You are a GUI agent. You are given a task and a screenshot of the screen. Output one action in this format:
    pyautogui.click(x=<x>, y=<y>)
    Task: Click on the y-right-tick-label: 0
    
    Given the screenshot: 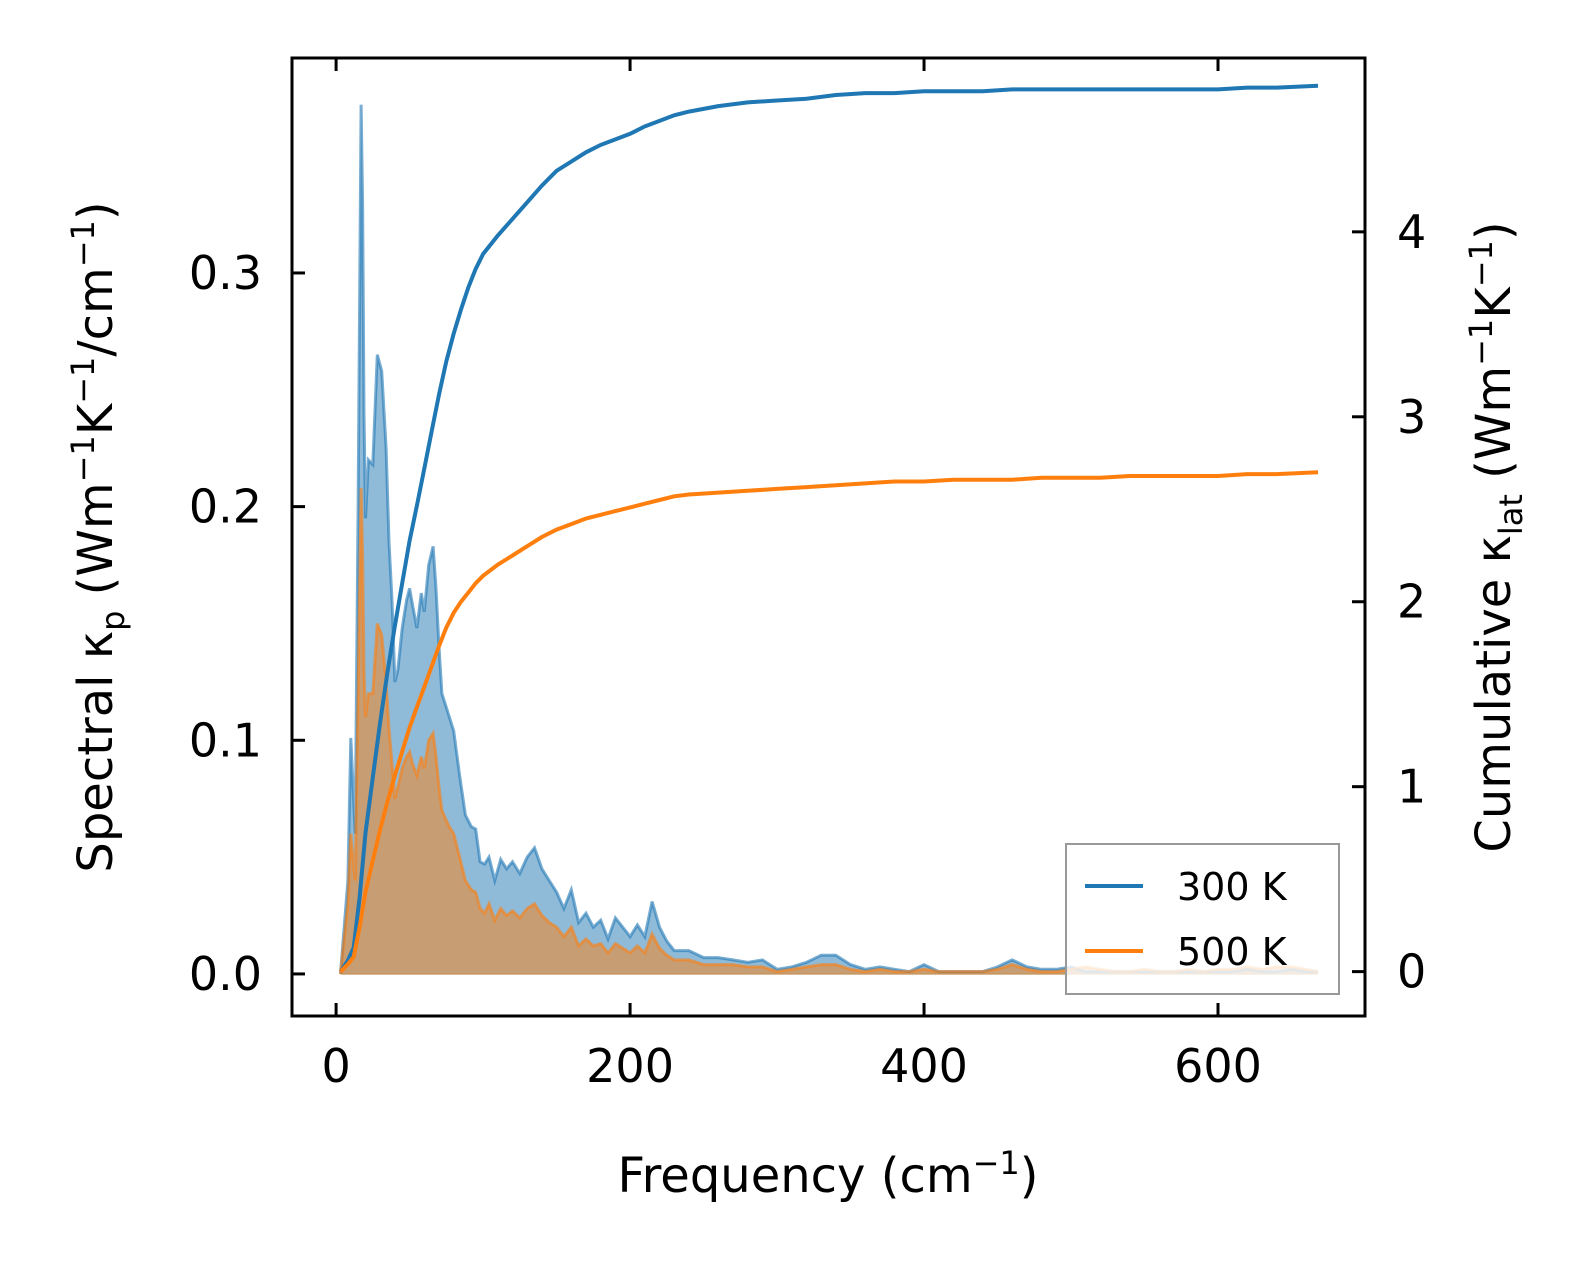 What is the action you would take?
    pyautogui.click(x=1411, y=972)
    